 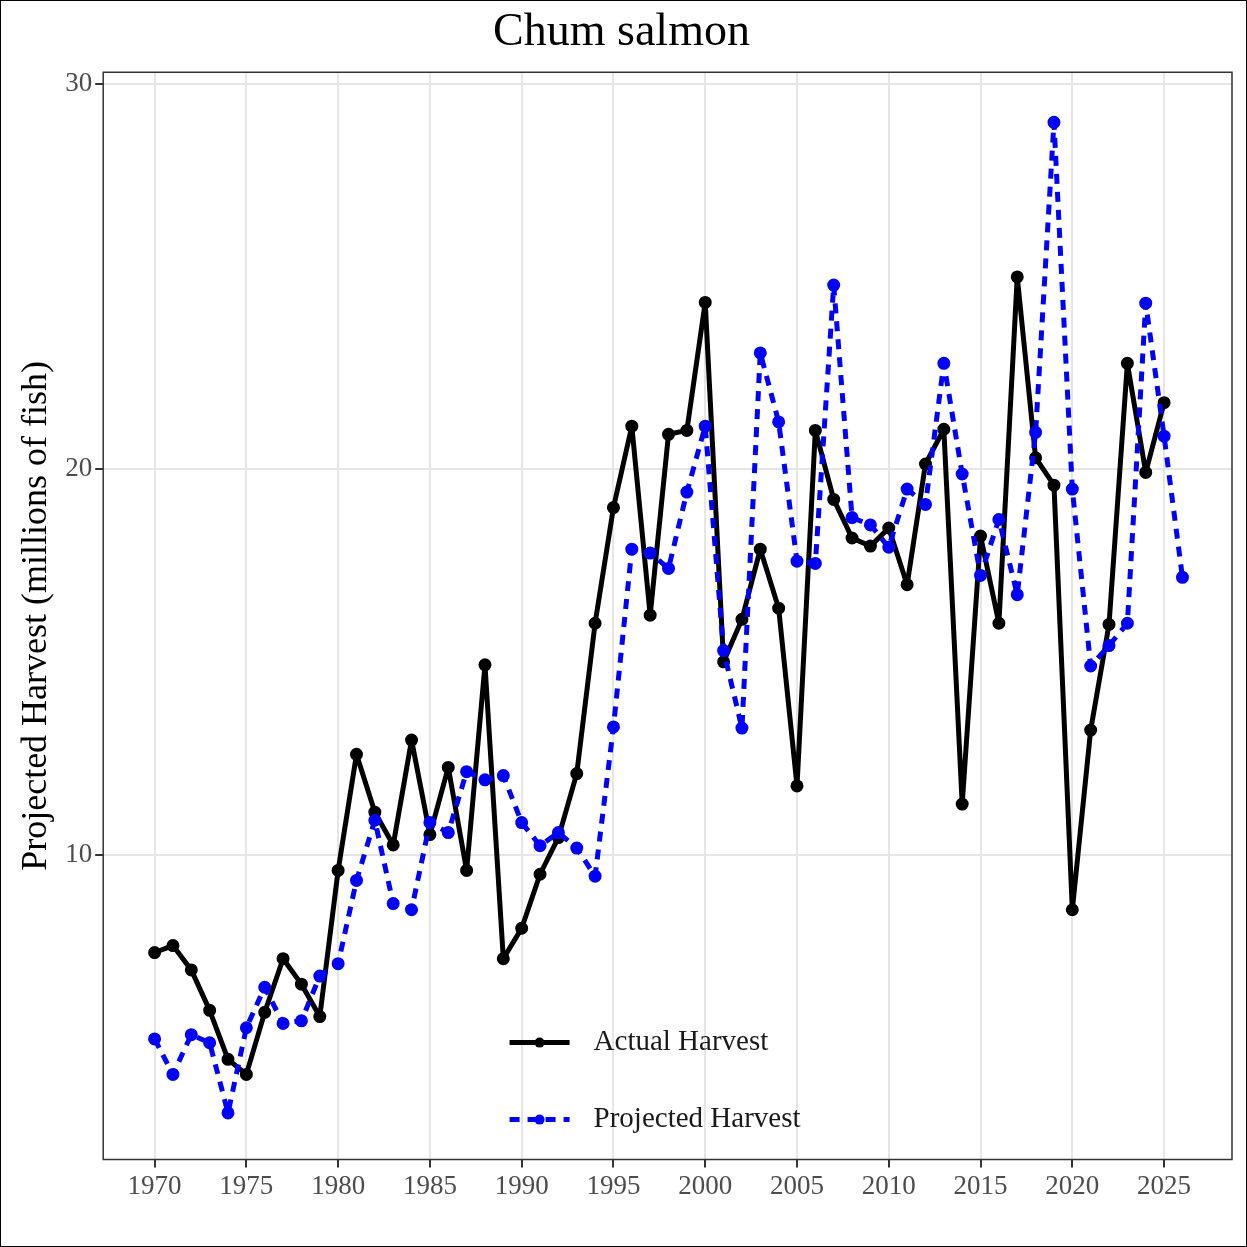 What do you see at coordinates (79, 853) in the screenshot?
I see `y-tick-label: 10` at bounding box center [79, 853].